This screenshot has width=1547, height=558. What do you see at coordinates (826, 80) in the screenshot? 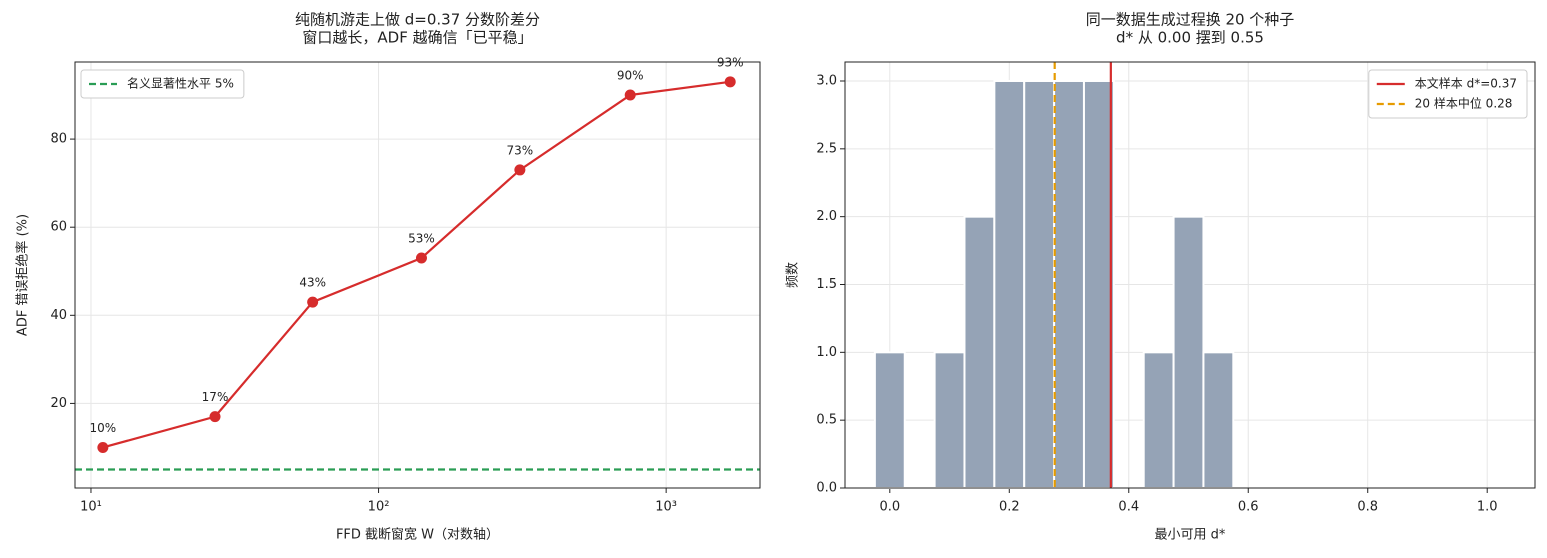
I see `y-tick-label: 3.0` at bounding box center [826, 80].